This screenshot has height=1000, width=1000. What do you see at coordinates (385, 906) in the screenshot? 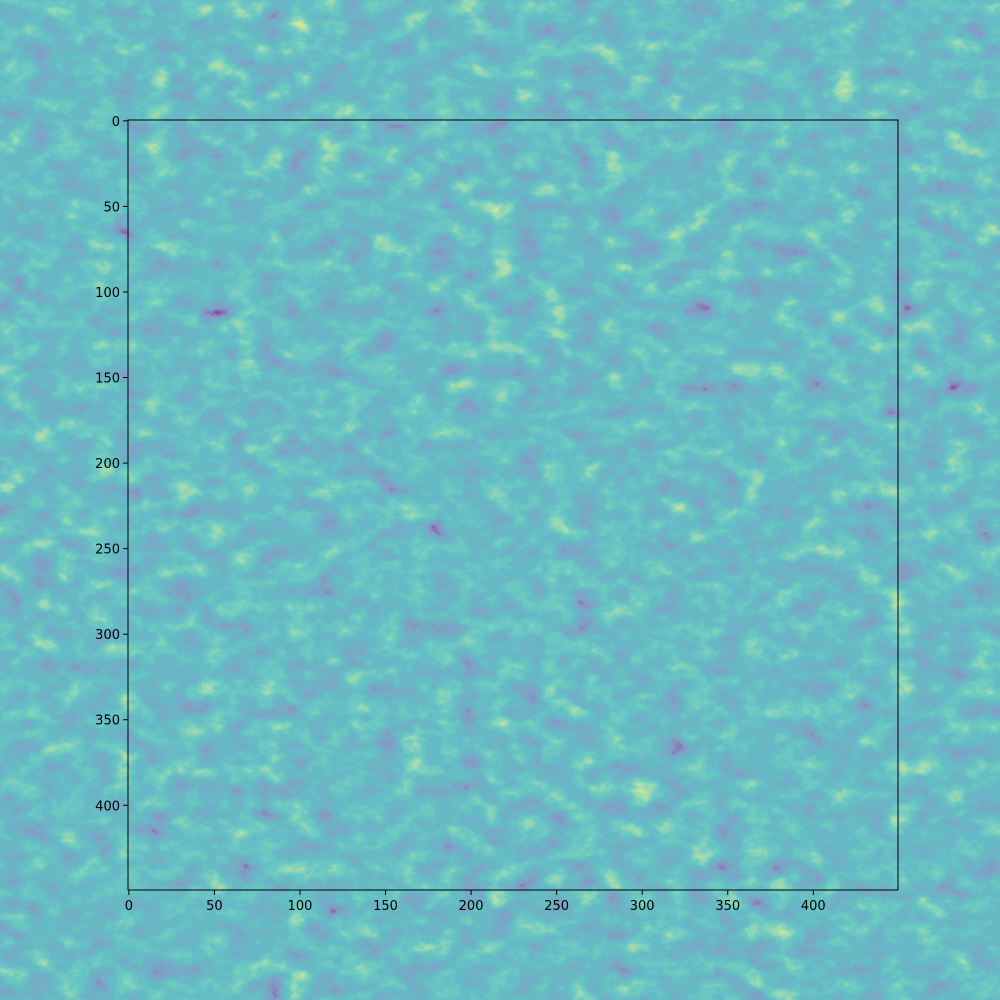
I see `x-tick-label: 150` at bounding box center [385, 906].